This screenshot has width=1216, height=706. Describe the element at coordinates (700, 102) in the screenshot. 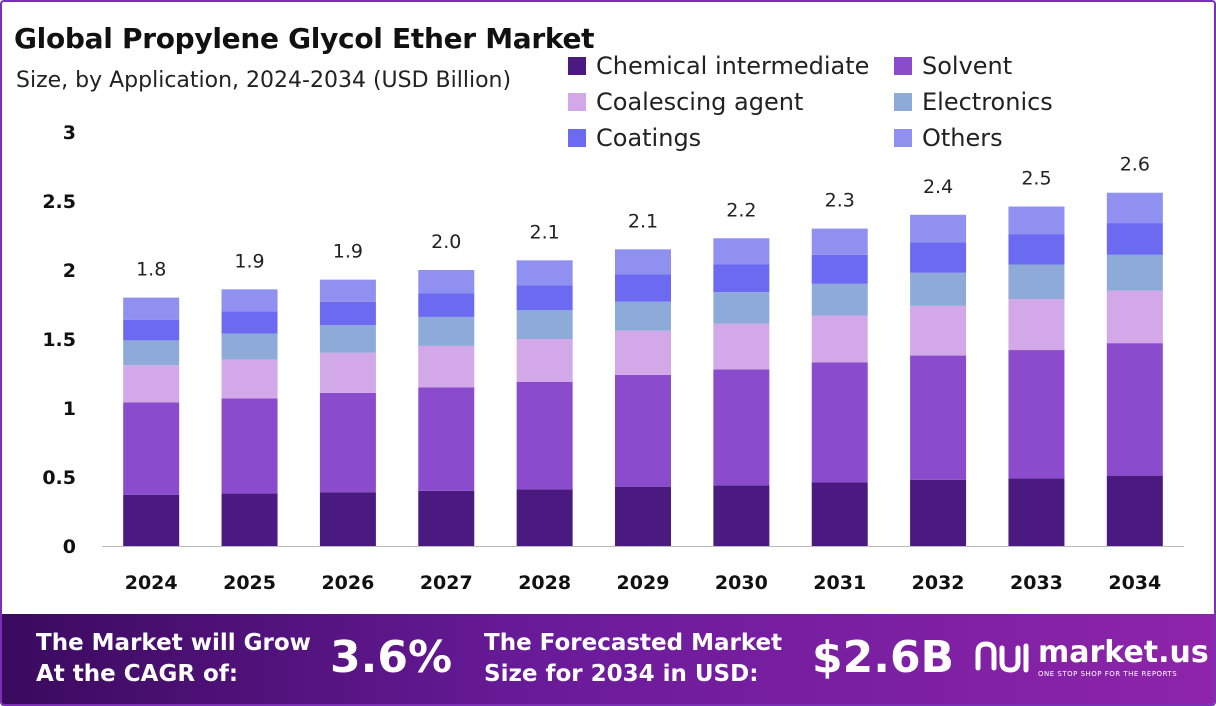

I see `legend-label: Coalescing agent` at that location.